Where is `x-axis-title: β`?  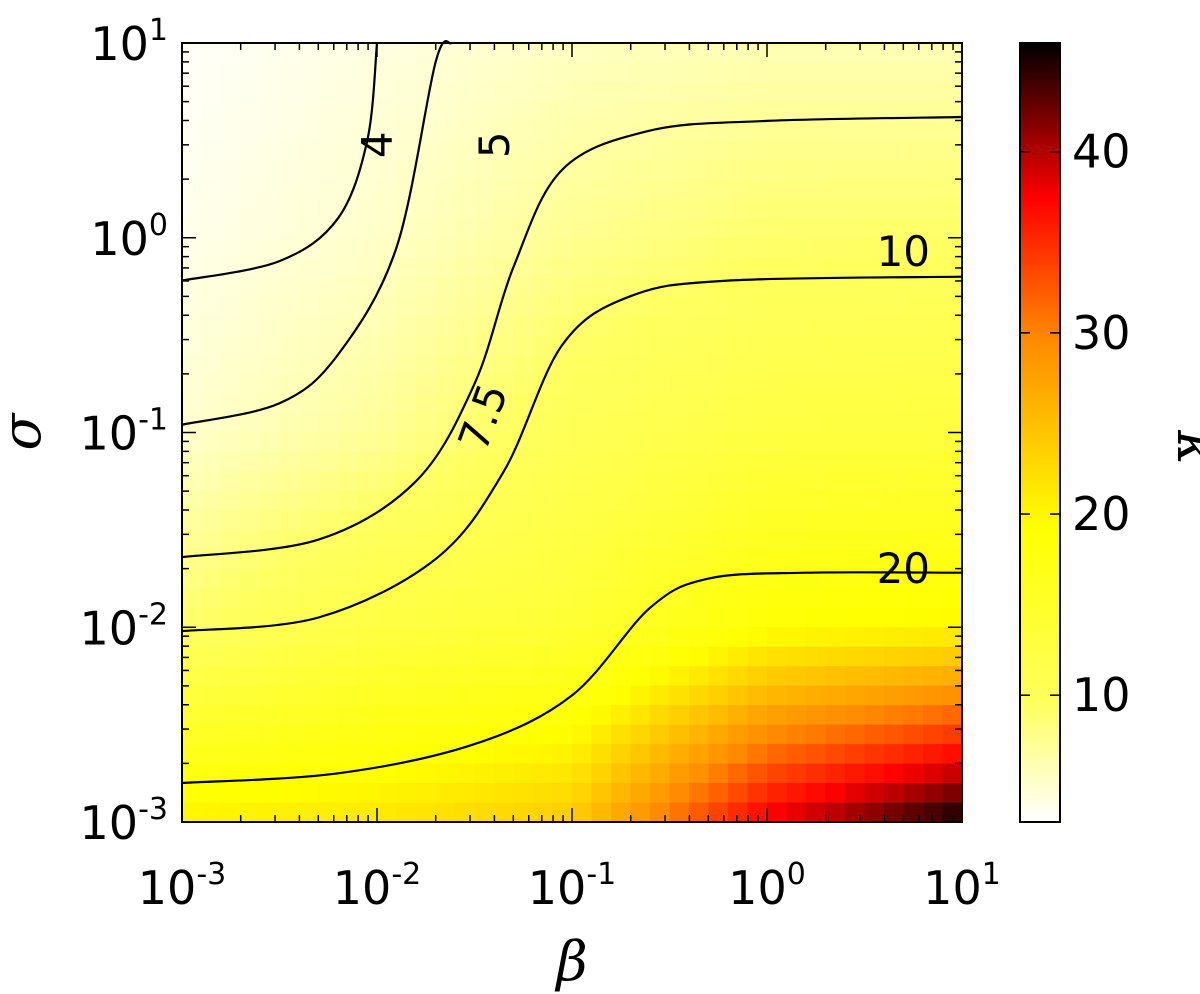
x-axis-title: β is located at coordinates (570, 961).